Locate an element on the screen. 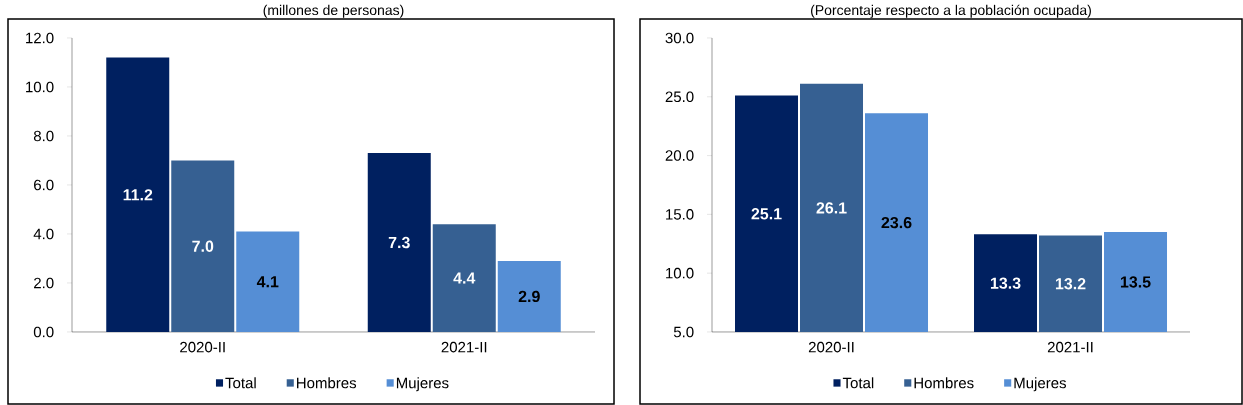  y-tick-label: 4.0 is located at coordinates (43, 234).